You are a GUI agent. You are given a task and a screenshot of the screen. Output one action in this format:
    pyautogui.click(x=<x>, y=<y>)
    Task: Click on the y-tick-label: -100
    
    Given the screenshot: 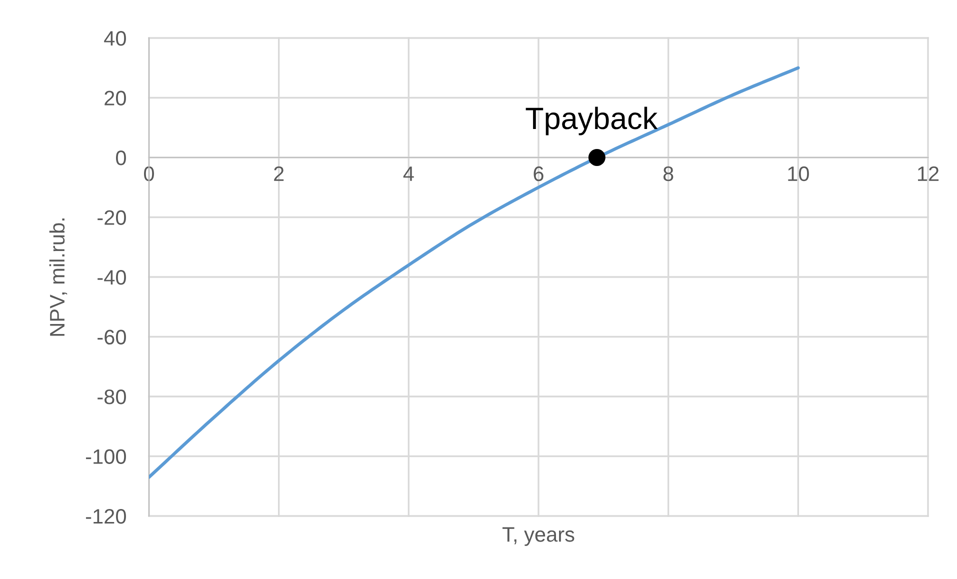 What is the action you would take?
    pyautogui.click(x=106, y=456)
    